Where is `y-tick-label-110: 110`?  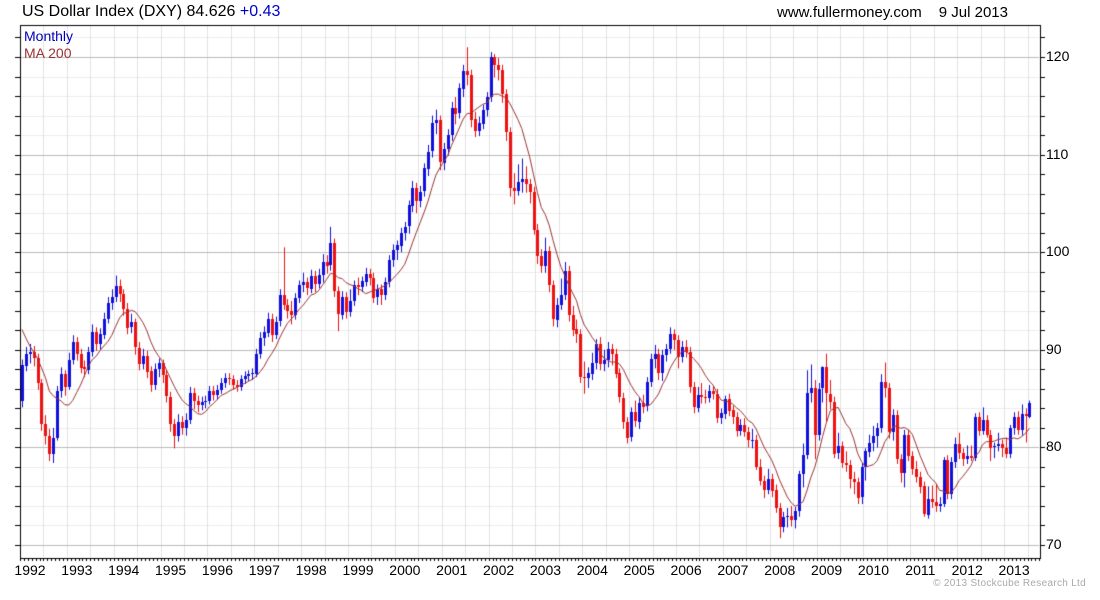 y-tick-label-110: 110 is located at coordinates (1057, 153).